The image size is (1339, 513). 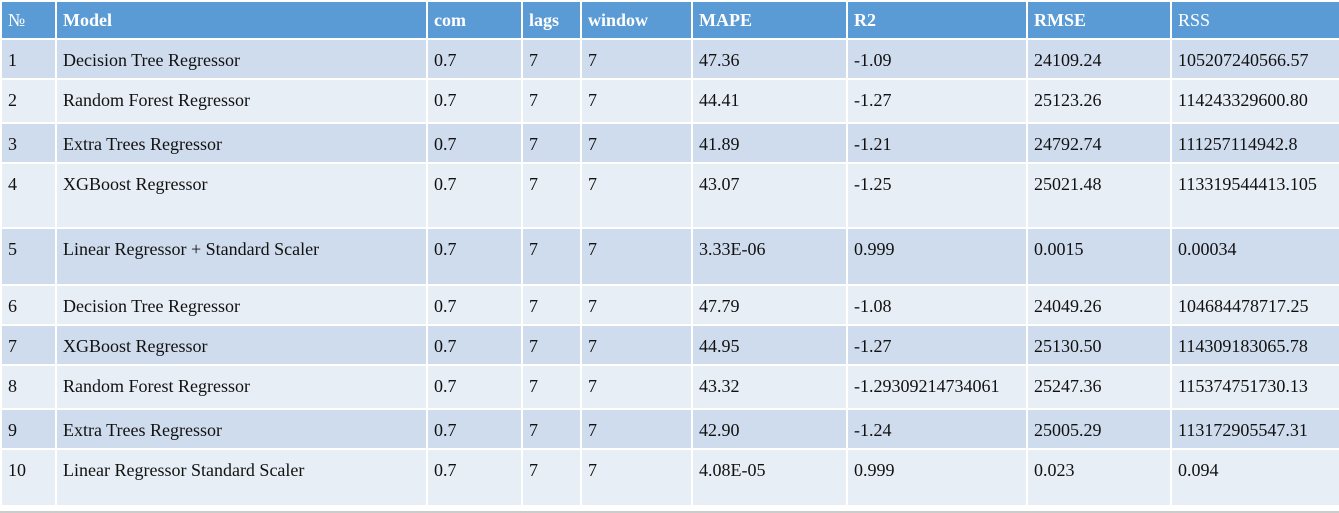 I want to click on cell-rmse: 25247.36, so click(x=1099, y=387).